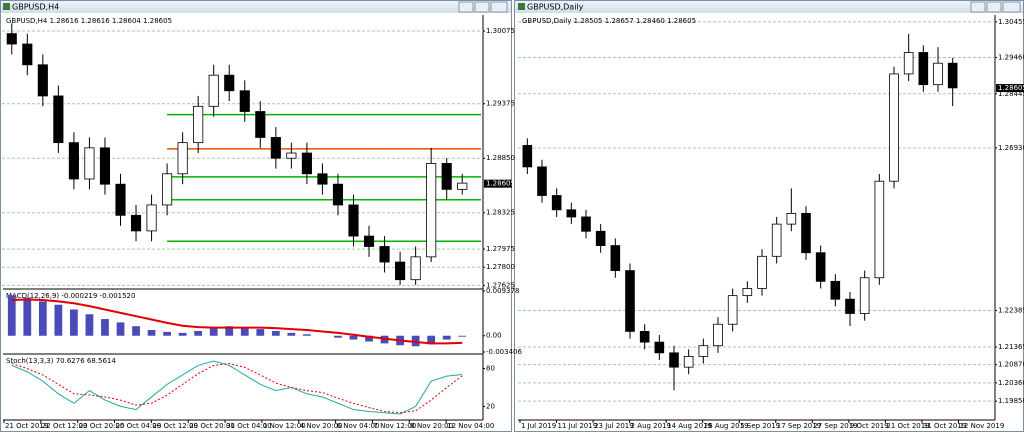 Image resolution: width=1024 pixels, height=432 pixels. Describe the element at coordinates (651, 426) in the screenshot. I see `x-tick-label: 2 Aug 2019` at that location.